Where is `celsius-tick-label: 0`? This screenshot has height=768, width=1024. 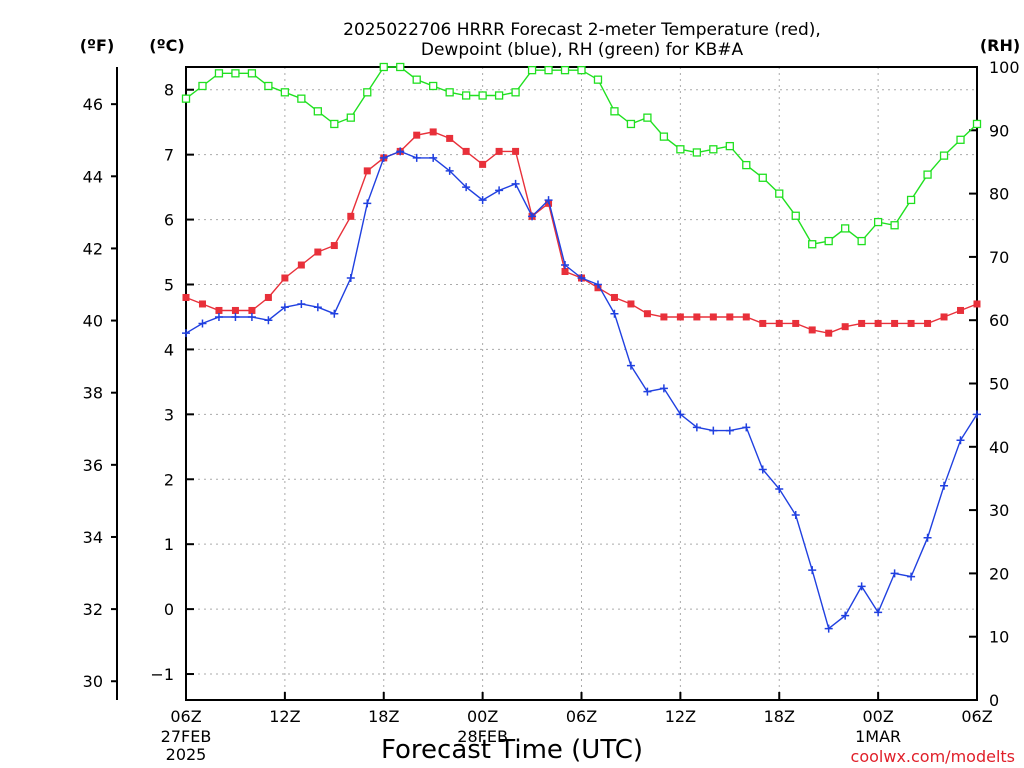 celsius-tick-label: 0 is located at coordinates (169, 609).